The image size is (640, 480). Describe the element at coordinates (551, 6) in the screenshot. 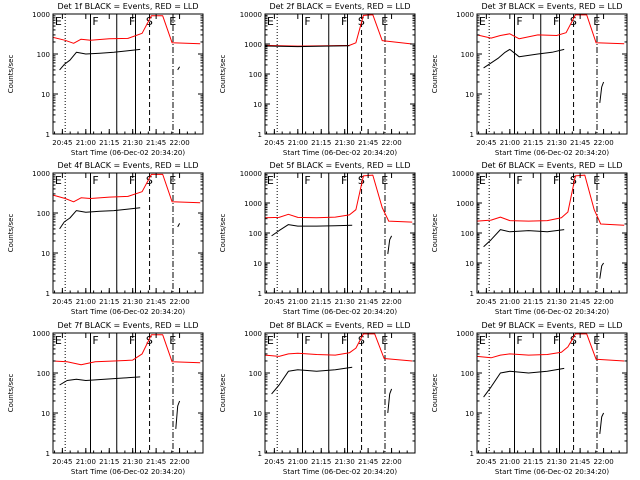

I see `panel-title: Det 3f BLACK = Events, RED = LLD` at that location.